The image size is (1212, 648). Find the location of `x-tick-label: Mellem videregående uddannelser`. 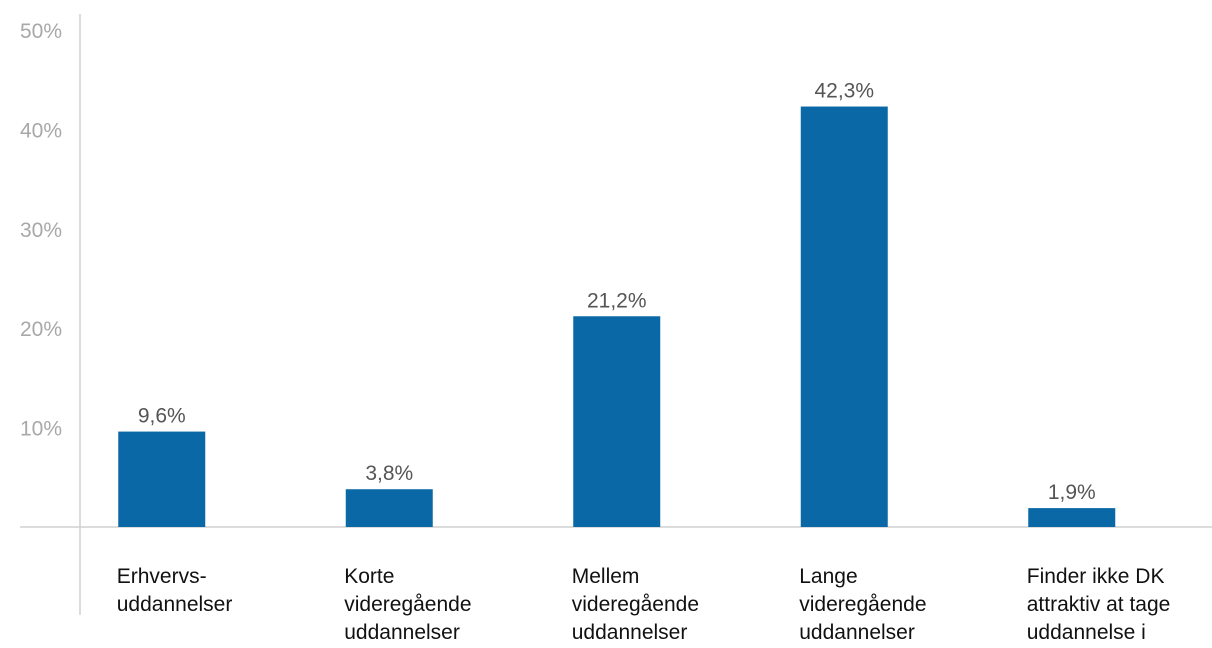

x-tick-label: Mellem videregående uddannelser is located at coordinates (635, 604).